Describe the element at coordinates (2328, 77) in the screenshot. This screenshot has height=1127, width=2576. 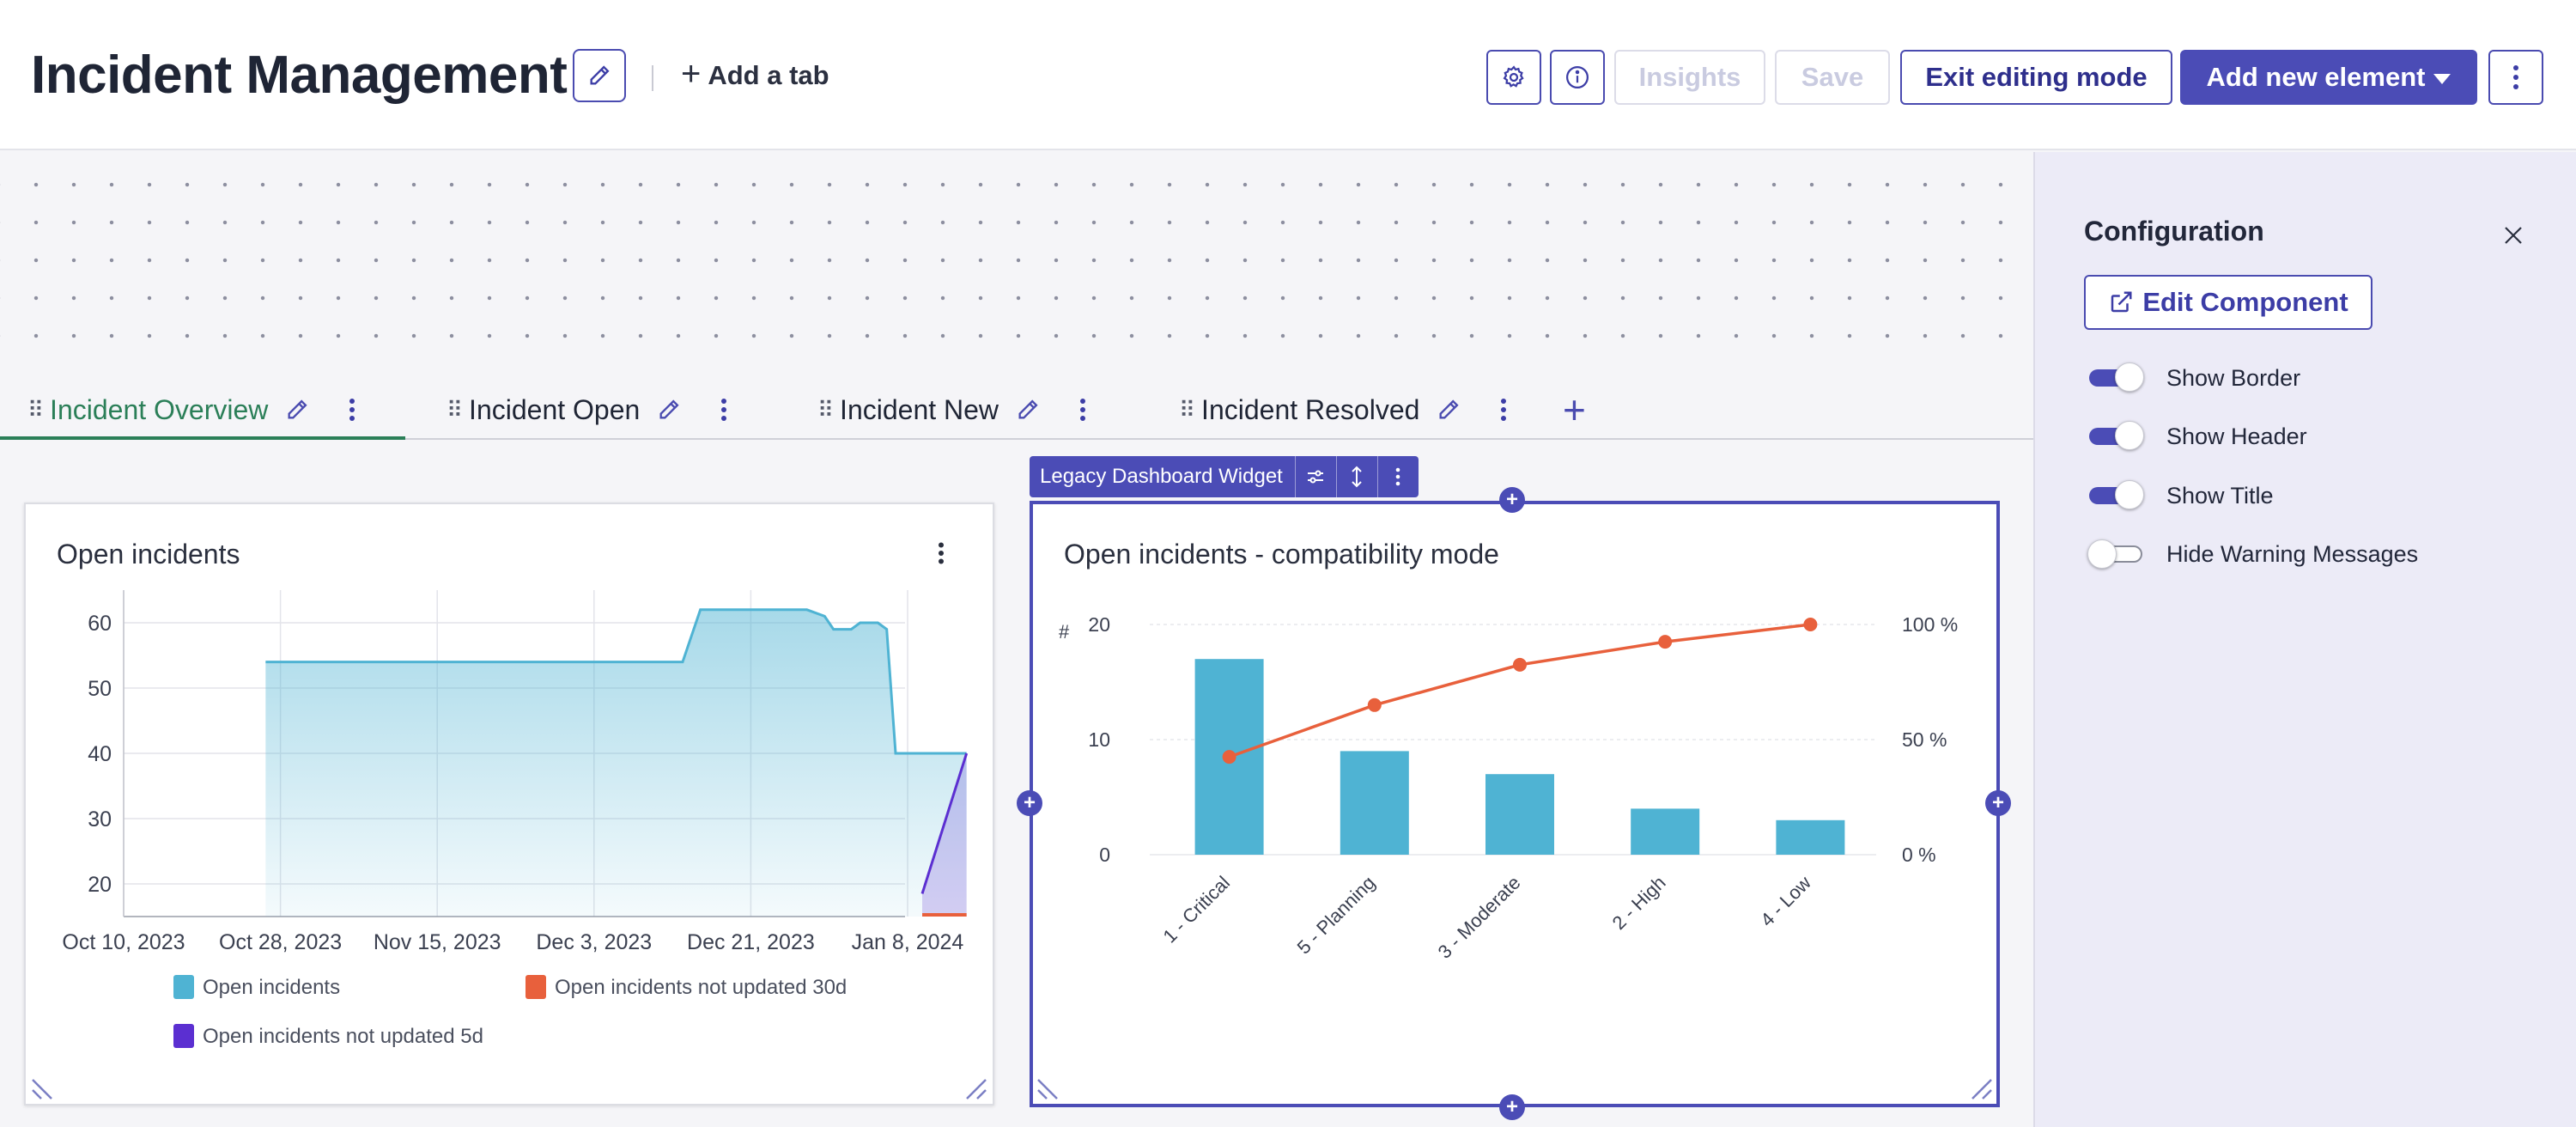
I see `add-new-element-button: Add new element` at that location.